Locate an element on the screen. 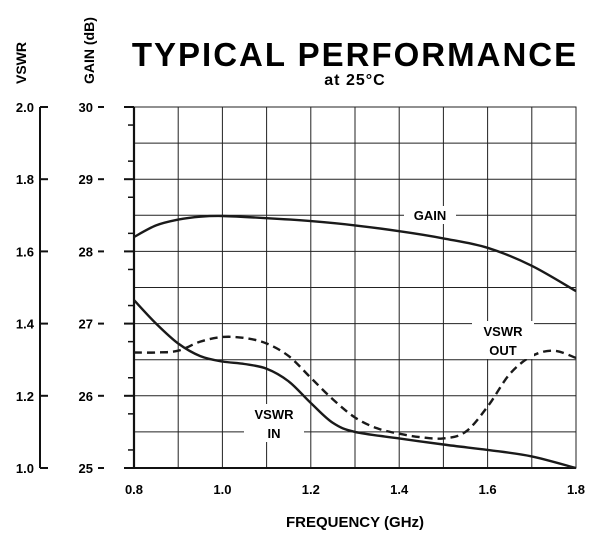 The image size is (589, 534). vswr-tick-label: 1.8 is located at coordinates (25, 179).